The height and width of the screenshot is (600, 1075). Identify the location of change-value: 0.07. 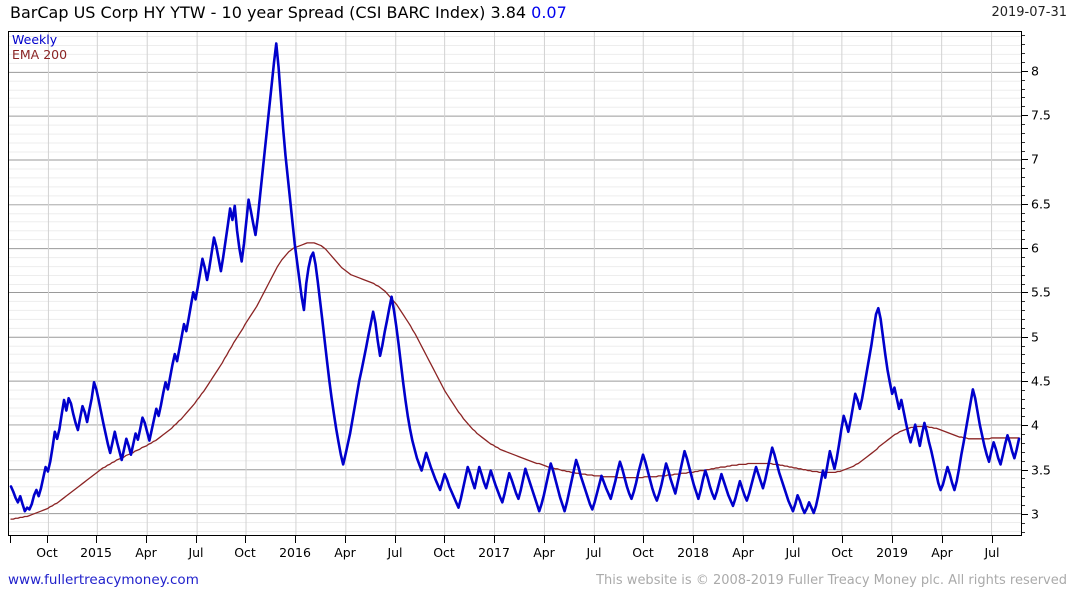
(549, 12).